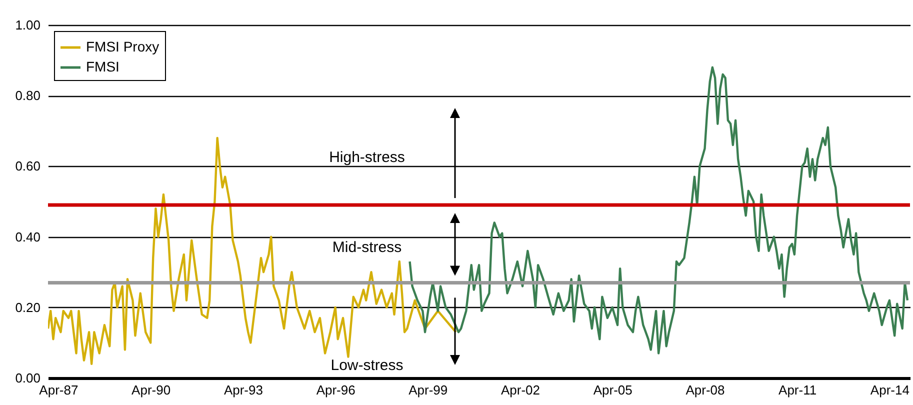  I want to click on y-tick-label: 0.40, so click(27, 236).